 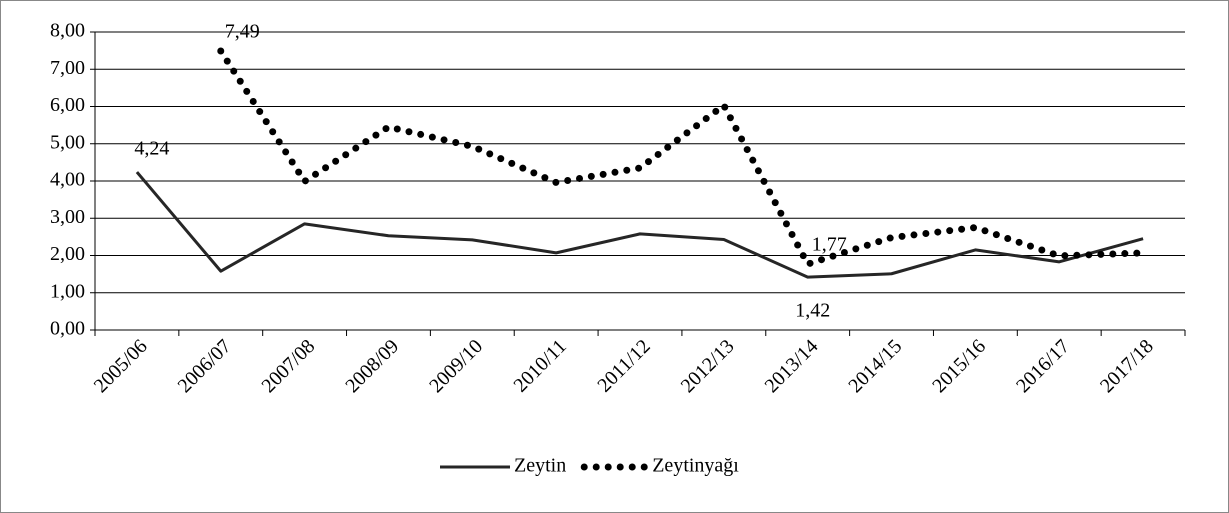 What do you see at coordinates (695, 466) in the screenshot?
I see `legend-label: Zeytinyağı` at bounding box center [695, 466].